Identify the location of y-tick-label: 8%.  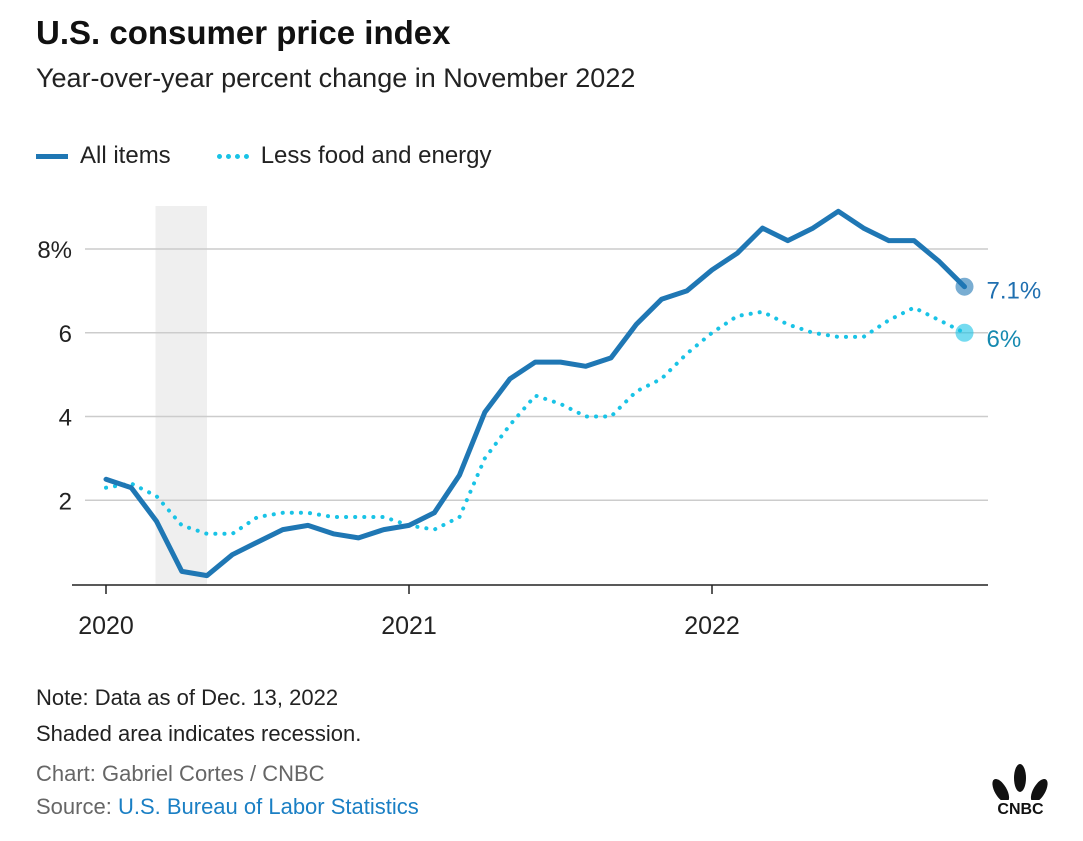
(54, 250).